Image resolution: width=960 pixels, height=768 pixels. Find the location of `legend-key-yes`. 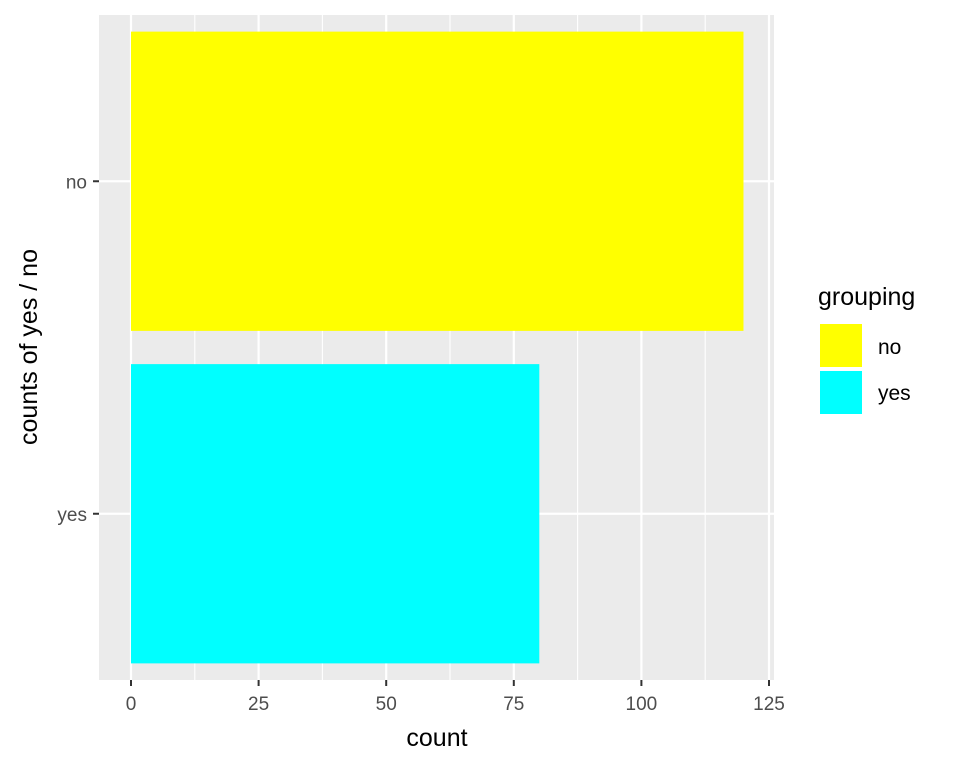

legend-key-yes is located at coordinates (841, 392).